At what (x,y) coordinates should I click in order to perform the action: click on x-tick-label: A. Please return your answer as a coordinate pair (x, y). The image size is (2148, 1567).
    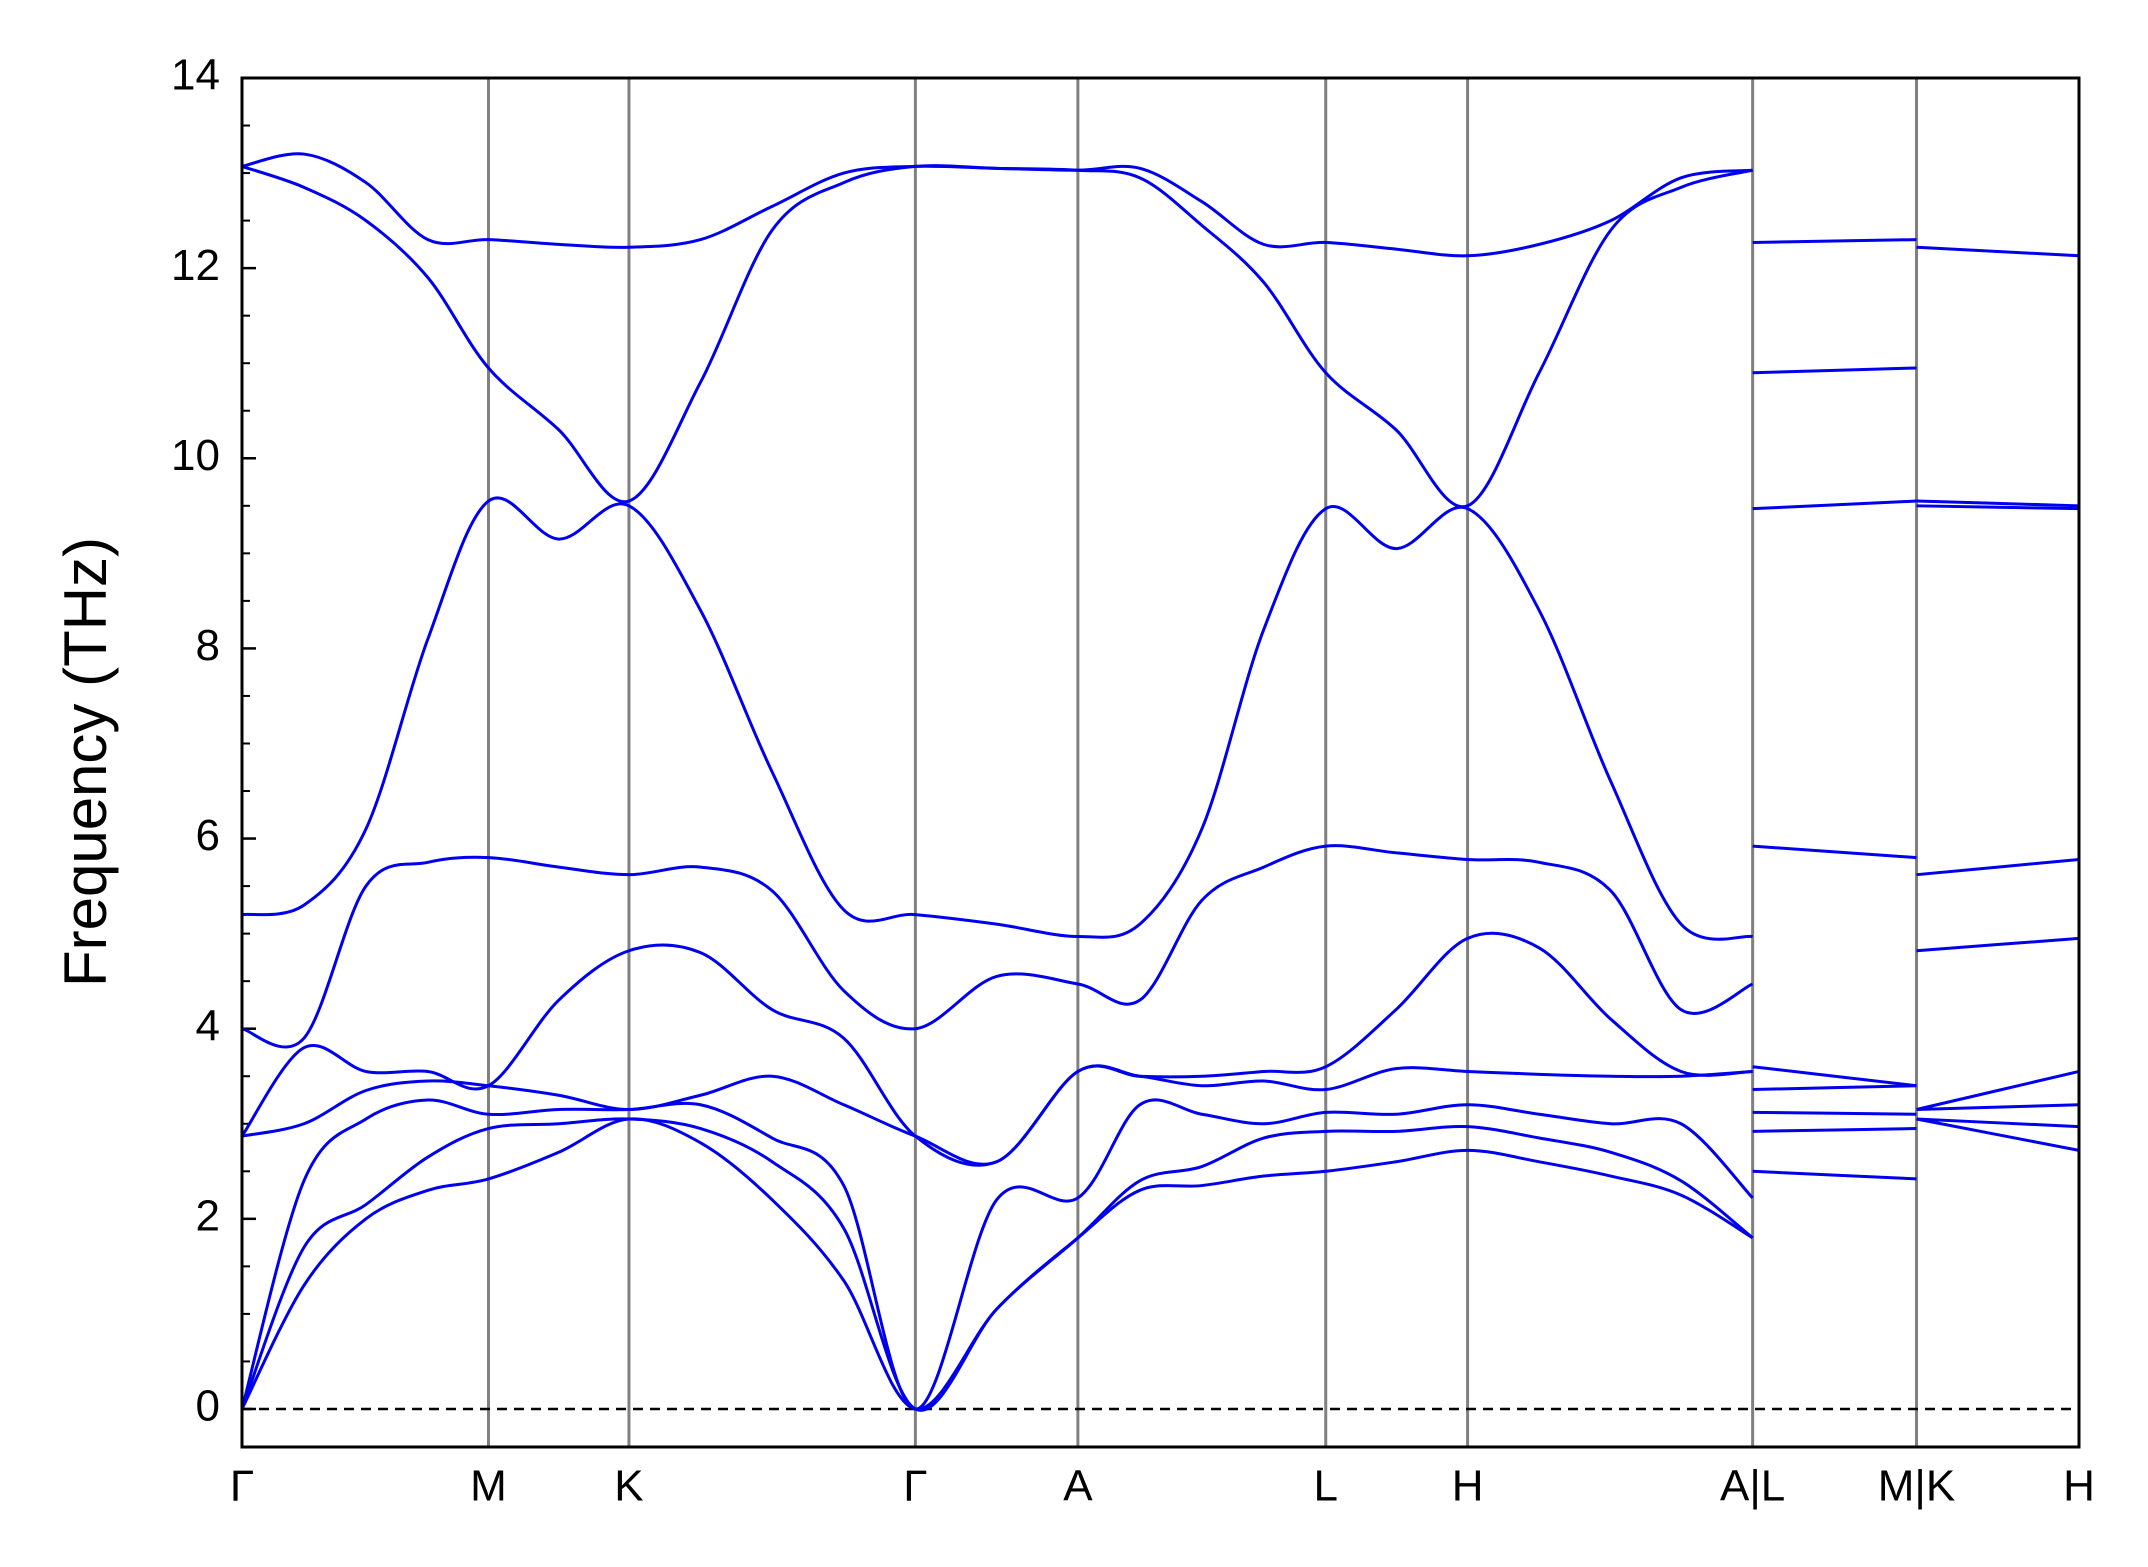
    Looking at the image, I should click on (1078, 1486).